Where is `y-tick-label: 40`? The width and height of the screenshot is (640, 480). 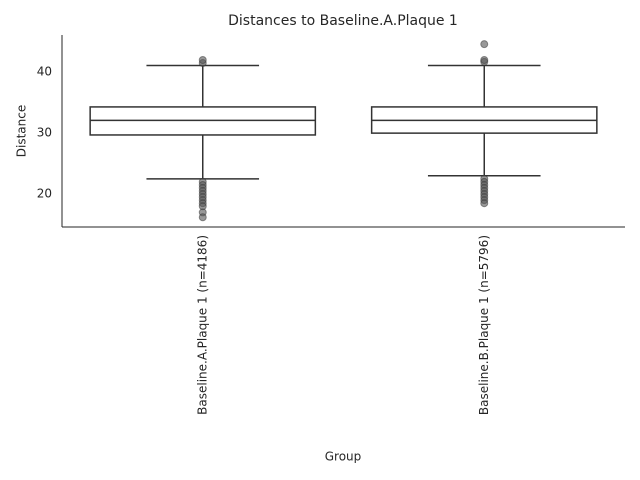
y-tick-label: 40 is located at coordinates (44, 72).